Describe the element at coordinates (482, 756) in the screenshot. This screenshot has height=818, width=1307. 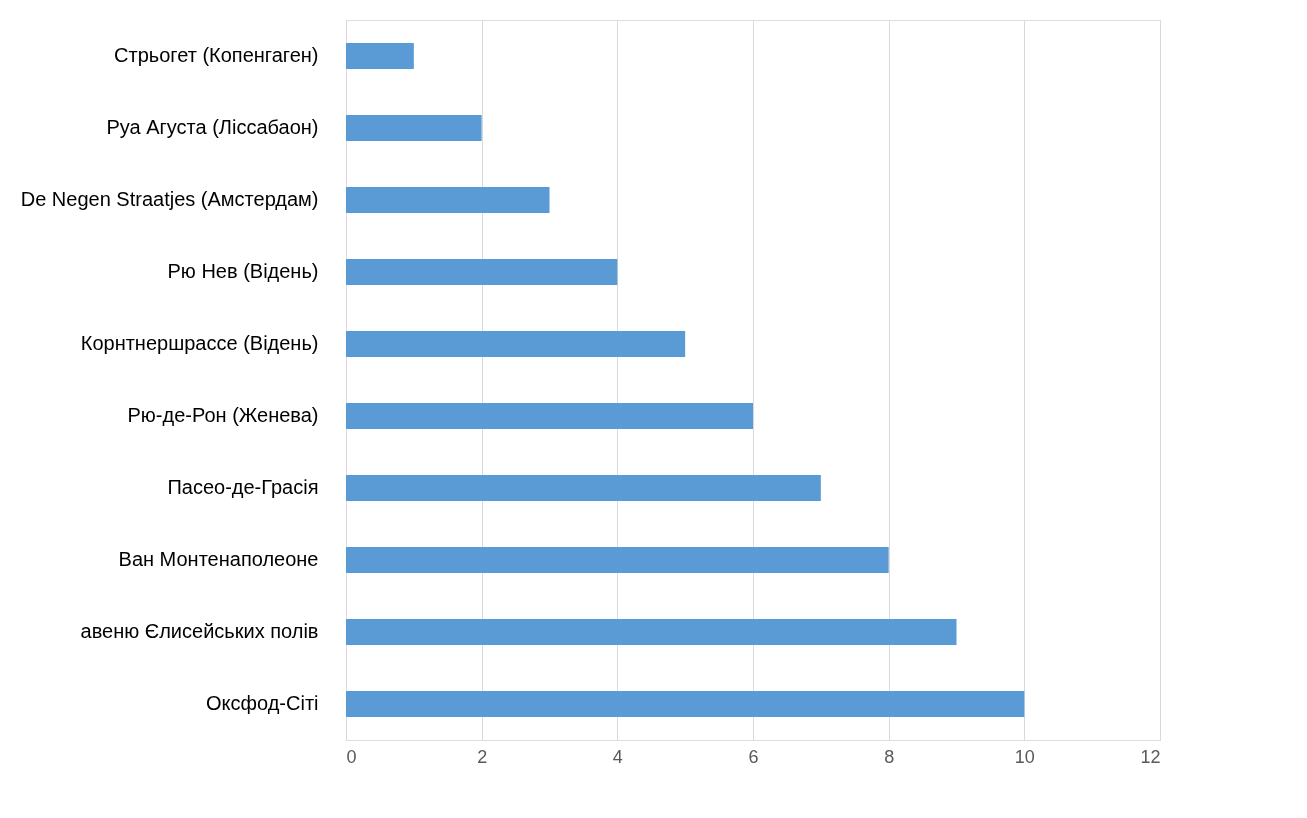
I see `x-tick-label: 2` at that location.